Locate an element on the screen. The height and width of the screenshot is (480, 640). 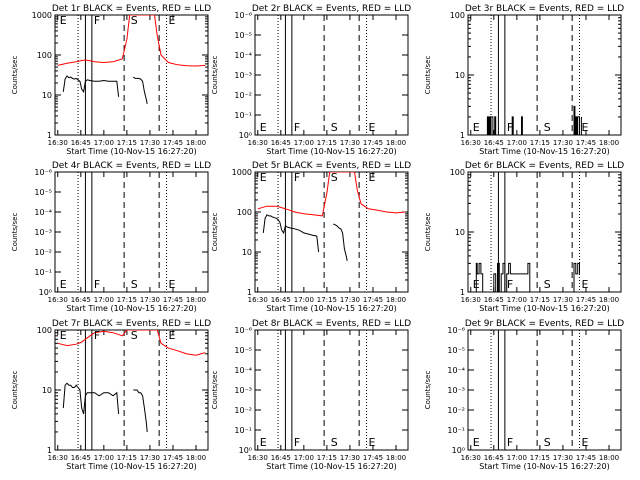
panel-title: Det 7r BLACK = Events, RED = LLD is located at coordinates (131, 324).